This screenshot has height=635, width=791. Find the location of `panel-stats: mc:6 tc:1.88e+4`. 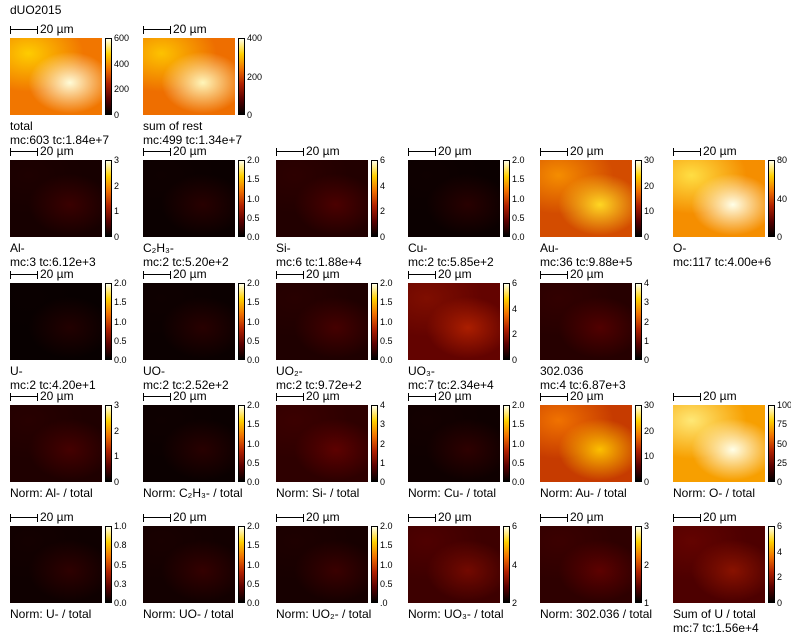

panel-stats: mc:6 tc:1.88e+4 is located at coordinates (319, 262).